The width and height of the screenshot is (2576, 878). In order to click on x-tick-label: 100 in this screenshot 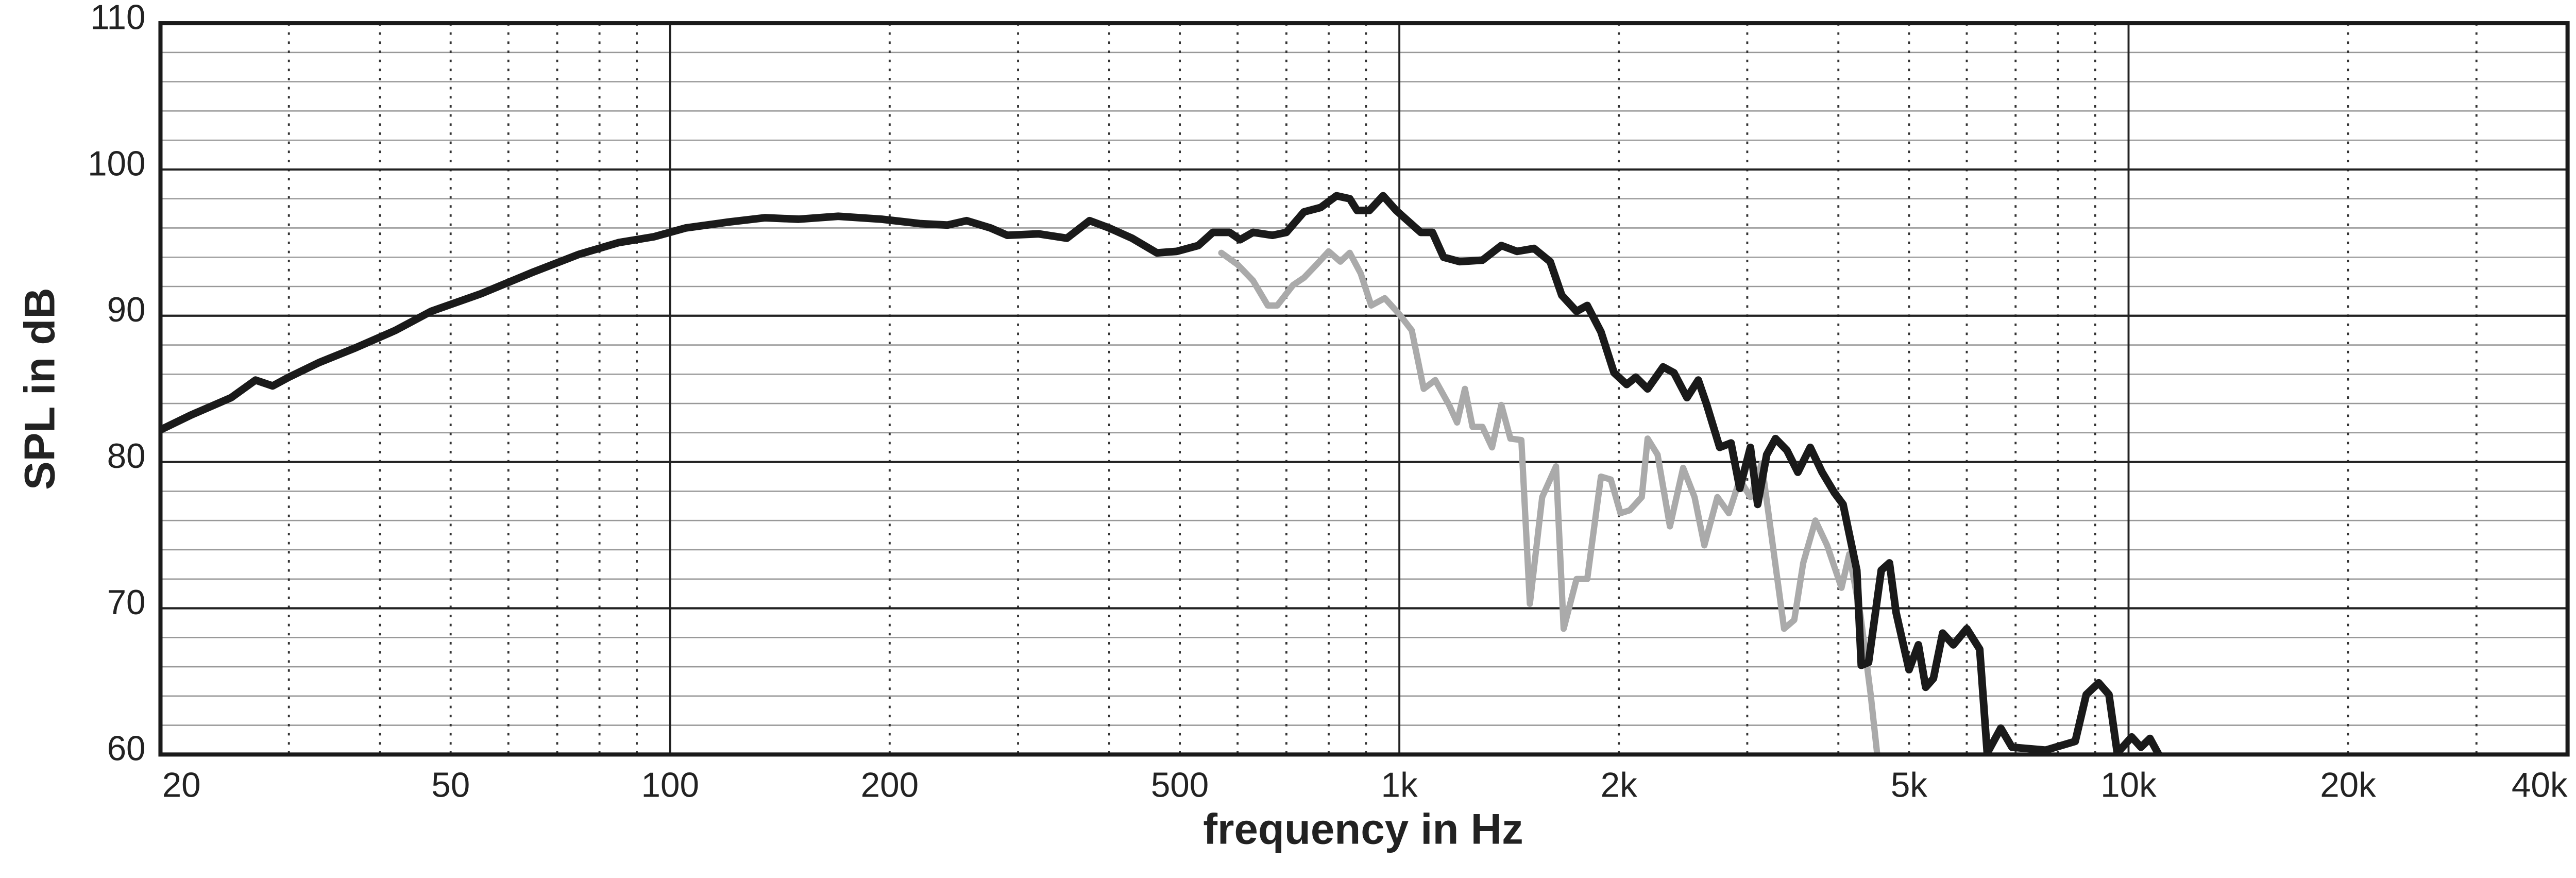, I will do `click(671, 785)`.